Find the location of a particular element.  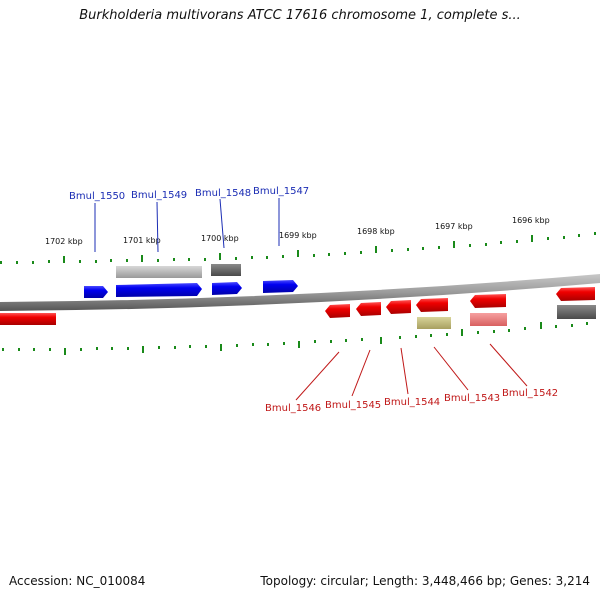

feature-box-pink is located at coordinates (488, 319).